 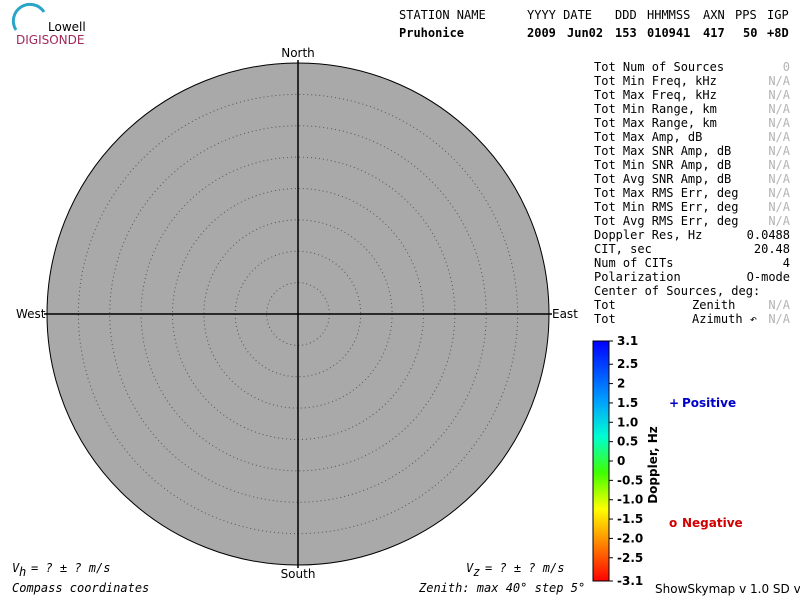 What do you see at coordinates (648, 235) in the screenshot?
I see `stat-label: Doppler Res, Hz` at bounding box center [648, 235].